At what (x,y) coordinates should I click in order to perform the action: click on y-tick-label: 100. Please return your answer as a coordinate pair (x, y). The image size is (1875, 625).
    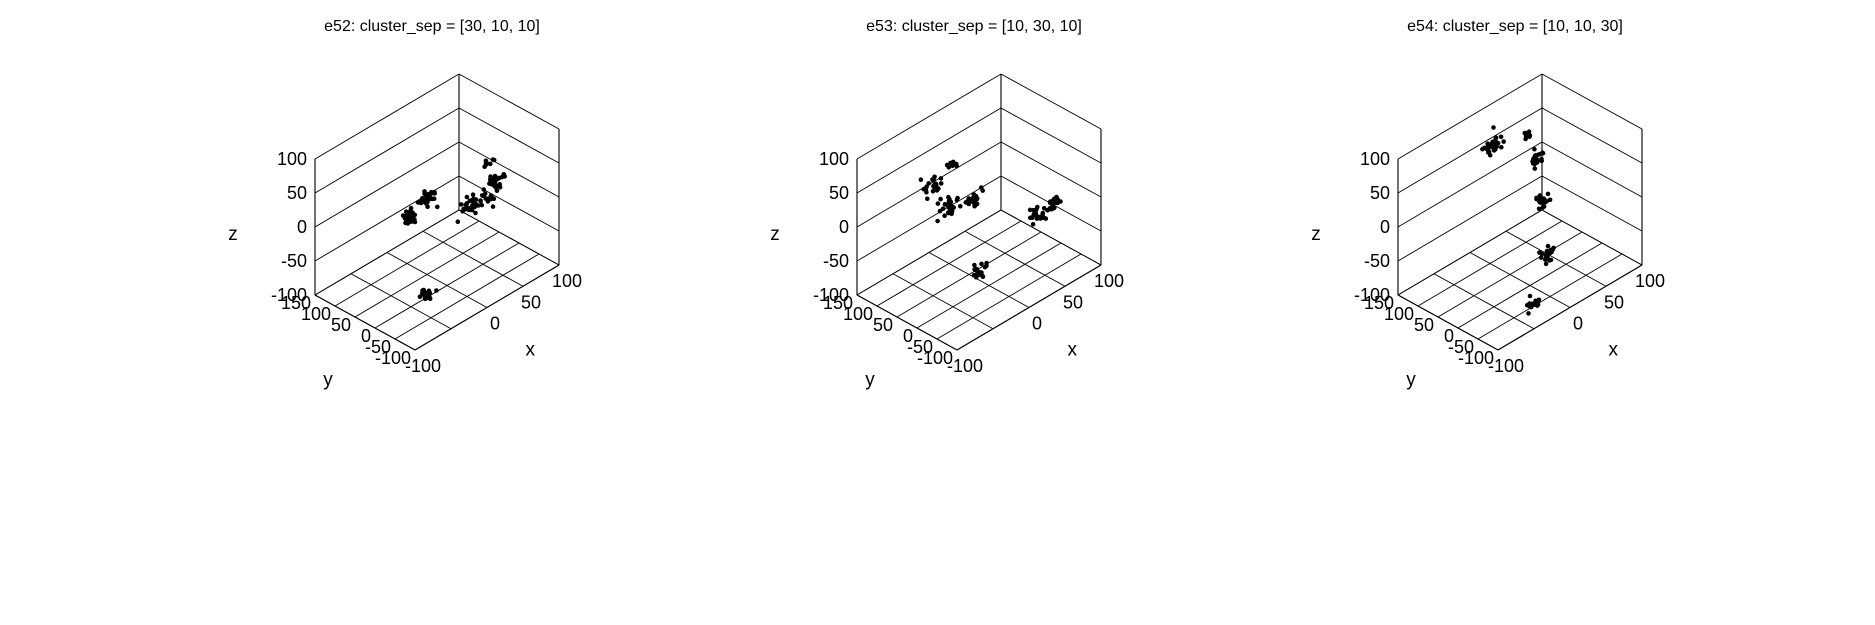
    Looking at the image, I should click on (316, 314).